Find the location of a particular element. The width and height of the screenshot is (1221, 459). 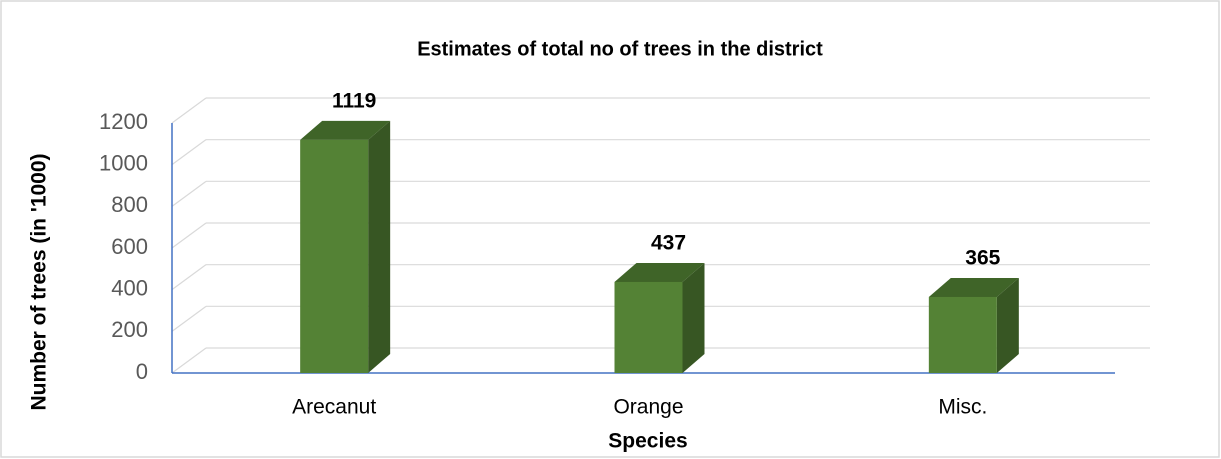

data-label: 1119 is located at coordinates (354, 100).